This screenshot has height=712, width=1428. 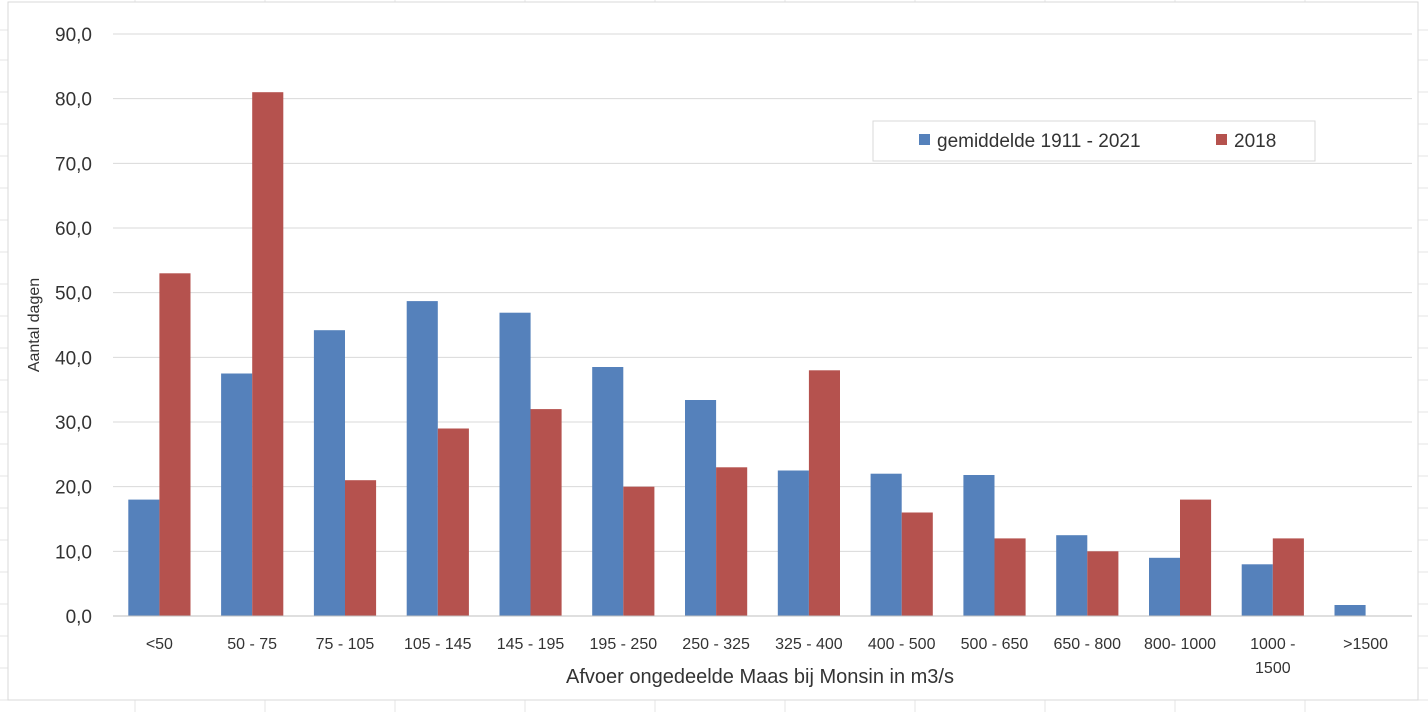 What do you see at coordinates (995, 644) in the screenshot?
I see `x-tick-label: 500 - 650` at bounding box center [995, 644].